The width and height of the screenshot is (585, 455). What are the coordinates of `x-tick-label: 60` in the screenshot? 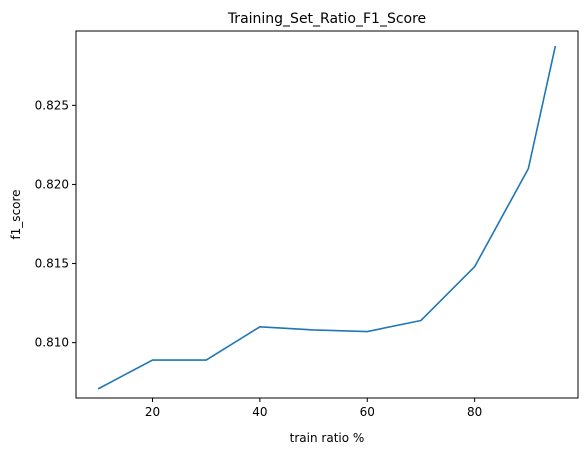 It's located at (367, 412).